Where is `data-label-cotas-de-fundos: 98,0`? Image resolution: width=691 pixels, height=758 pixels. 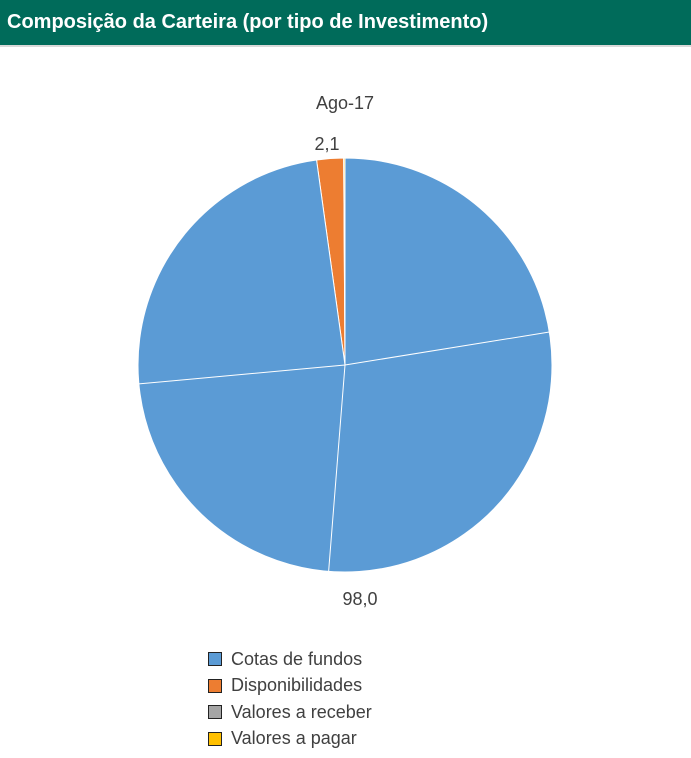
data-label-cotas-de-fundos: 98,0 is located at coordinates (359, 599).